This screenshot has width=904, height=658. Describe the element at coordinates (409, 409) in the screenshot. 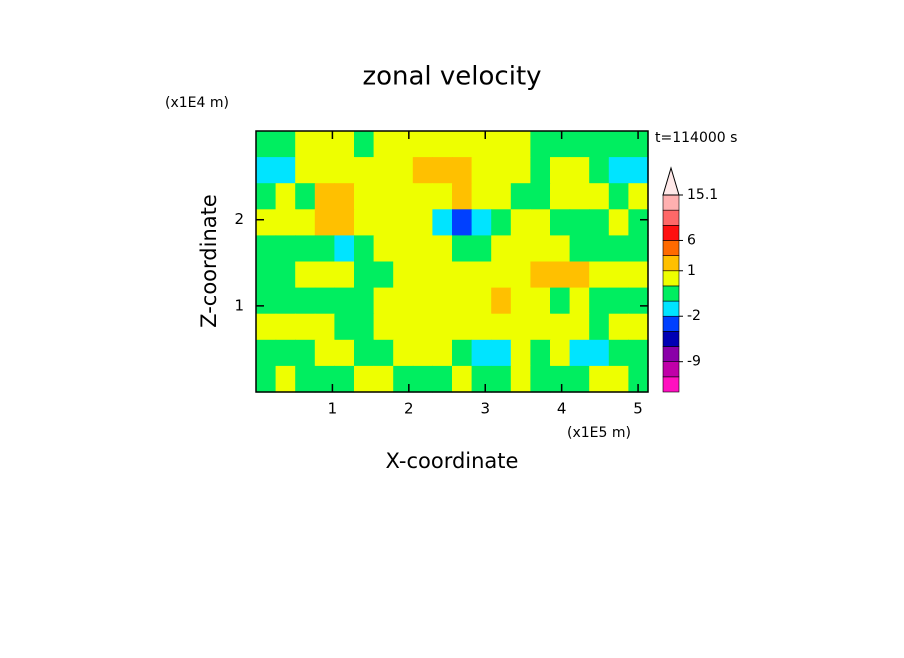

I see `x-tick-label: 2` at that location.